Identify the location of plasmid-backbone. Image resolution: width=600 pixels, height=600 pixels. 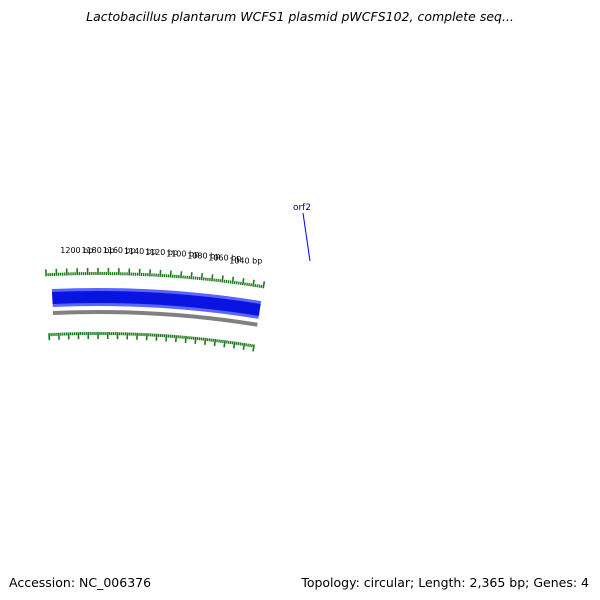
(155, 318).